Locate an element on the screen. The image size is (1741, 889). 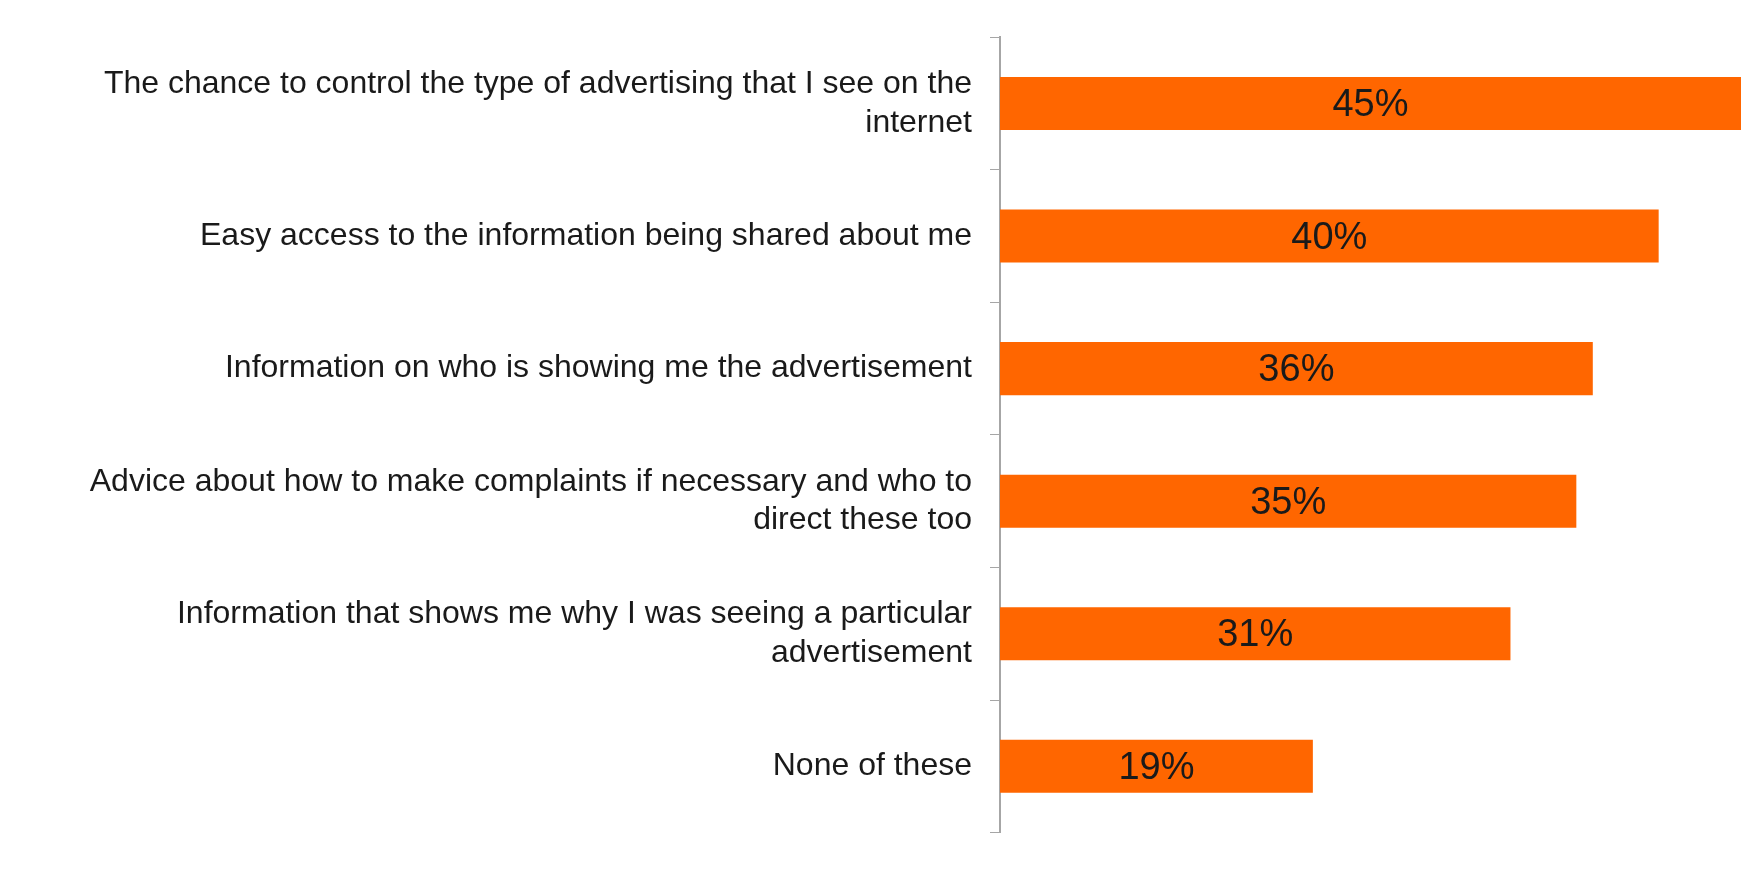
data-label: 36% is located at coordinates (1296, 368).